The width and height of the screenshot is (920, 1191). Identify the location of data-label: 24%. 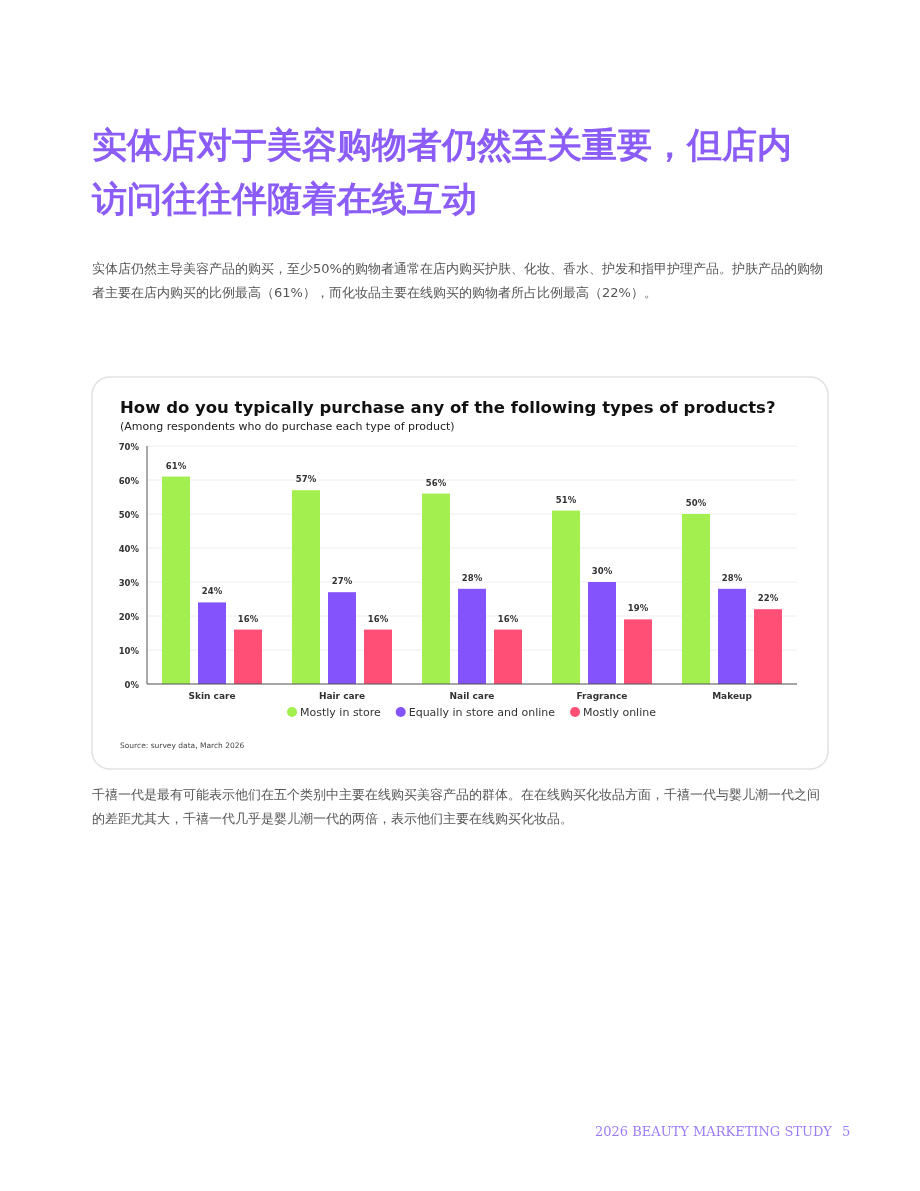
(212, 591).